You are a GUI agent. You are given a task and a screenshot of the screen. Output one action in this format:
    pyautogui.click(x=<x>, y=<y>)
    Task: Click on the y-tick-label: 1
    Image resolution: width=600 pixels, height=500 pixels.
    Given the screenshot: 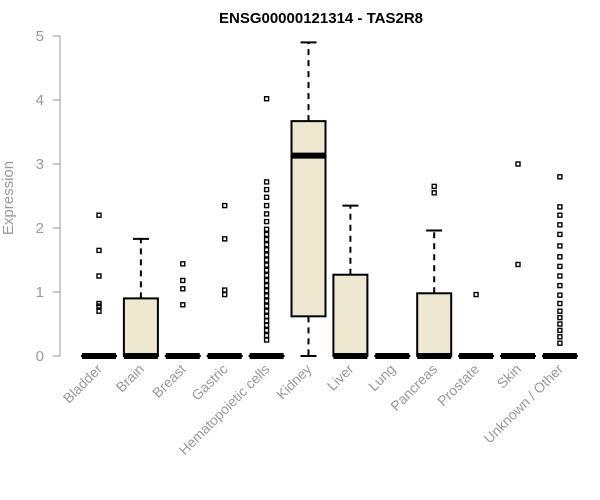 What is the action you would take?
    pyautogui.click(x=40, y=292)
    